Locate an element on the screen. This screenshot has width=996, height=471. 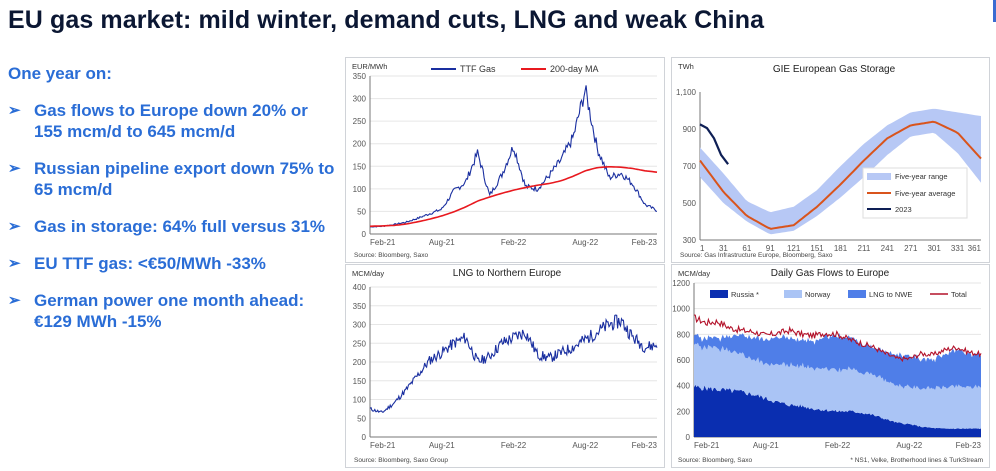
series-line-ma is located at coordinates (513, 197).